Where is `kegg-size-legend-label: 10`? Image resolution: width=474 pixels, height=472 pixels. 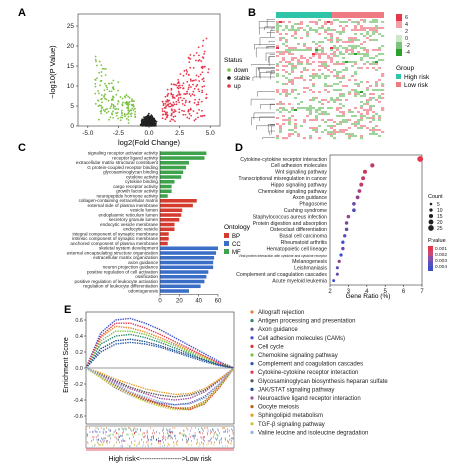 kegg-size-legend-label: 10 is located at coordinates (440, 211).